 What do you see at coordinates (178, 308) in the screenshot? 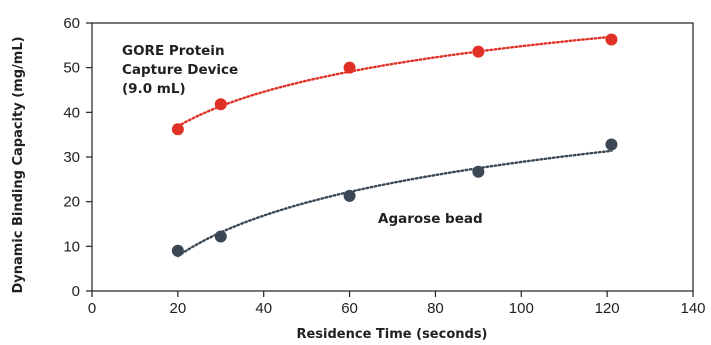
I see `x-tick-label: 20` at bounding box center [178, 308].